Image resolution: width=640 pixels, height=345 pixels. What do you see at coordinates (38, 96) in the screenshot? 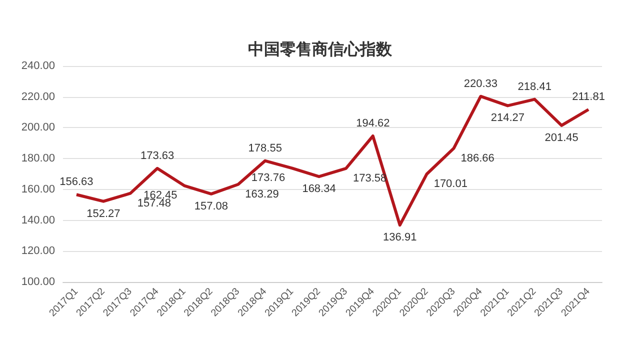
I see `y-tick-label: 220.00` at bounding box center [38, 96].